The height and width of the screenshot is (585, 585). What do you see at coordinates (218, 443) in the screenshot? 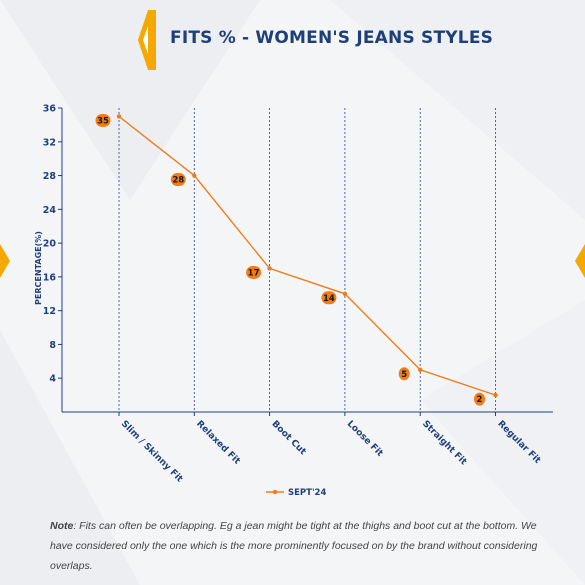
I see `x-tick-label: Relaxed Fit` at bounding box center [218, 443].